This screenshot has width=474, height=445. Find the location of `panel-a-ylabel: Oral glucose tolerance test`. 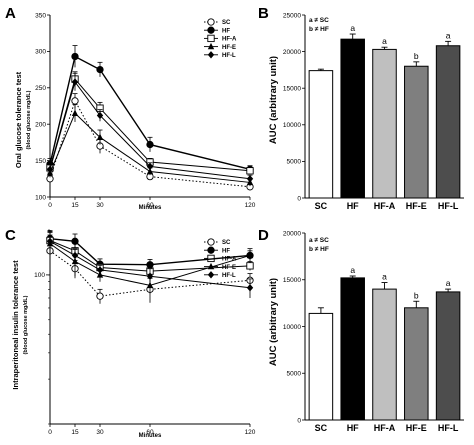

panel-a-ylabel: Oral glucose tolerance test is located at coordinates (18, 119).